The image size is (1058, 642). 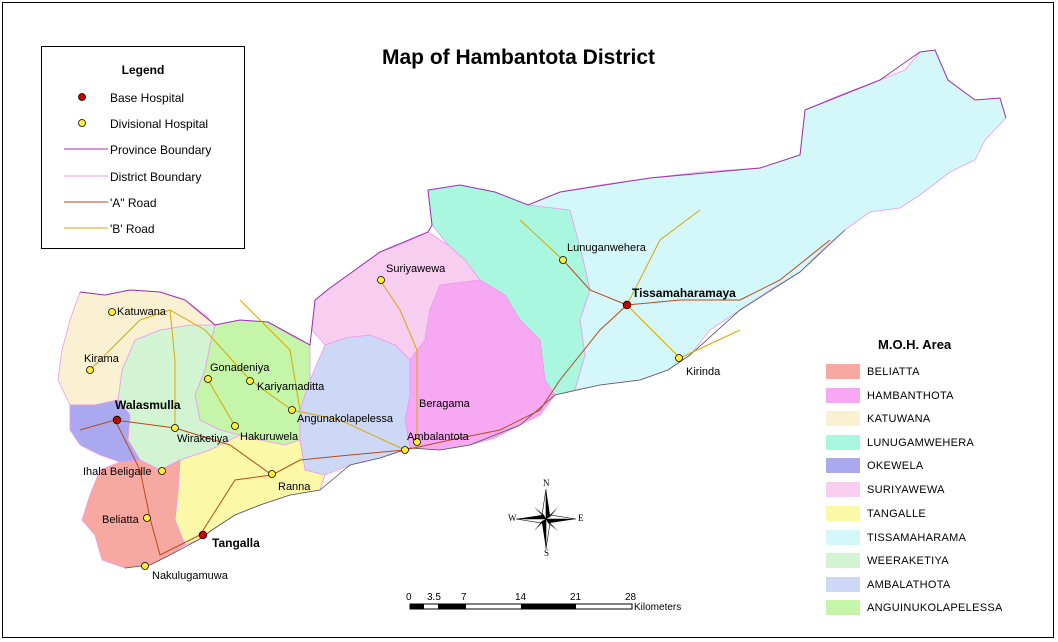 I want to click on legend-title: Legend, so click(x=143, y=70).